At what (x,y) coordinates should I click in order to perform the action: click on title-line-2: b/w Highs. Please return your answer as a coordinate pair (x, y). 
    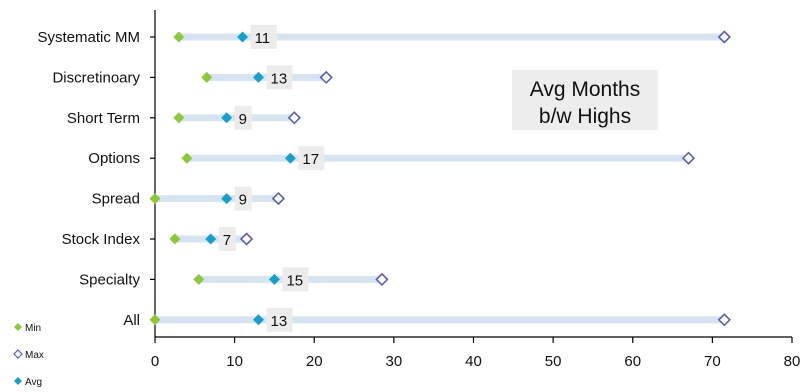
    Looking at the image, I should click on (585, 116).